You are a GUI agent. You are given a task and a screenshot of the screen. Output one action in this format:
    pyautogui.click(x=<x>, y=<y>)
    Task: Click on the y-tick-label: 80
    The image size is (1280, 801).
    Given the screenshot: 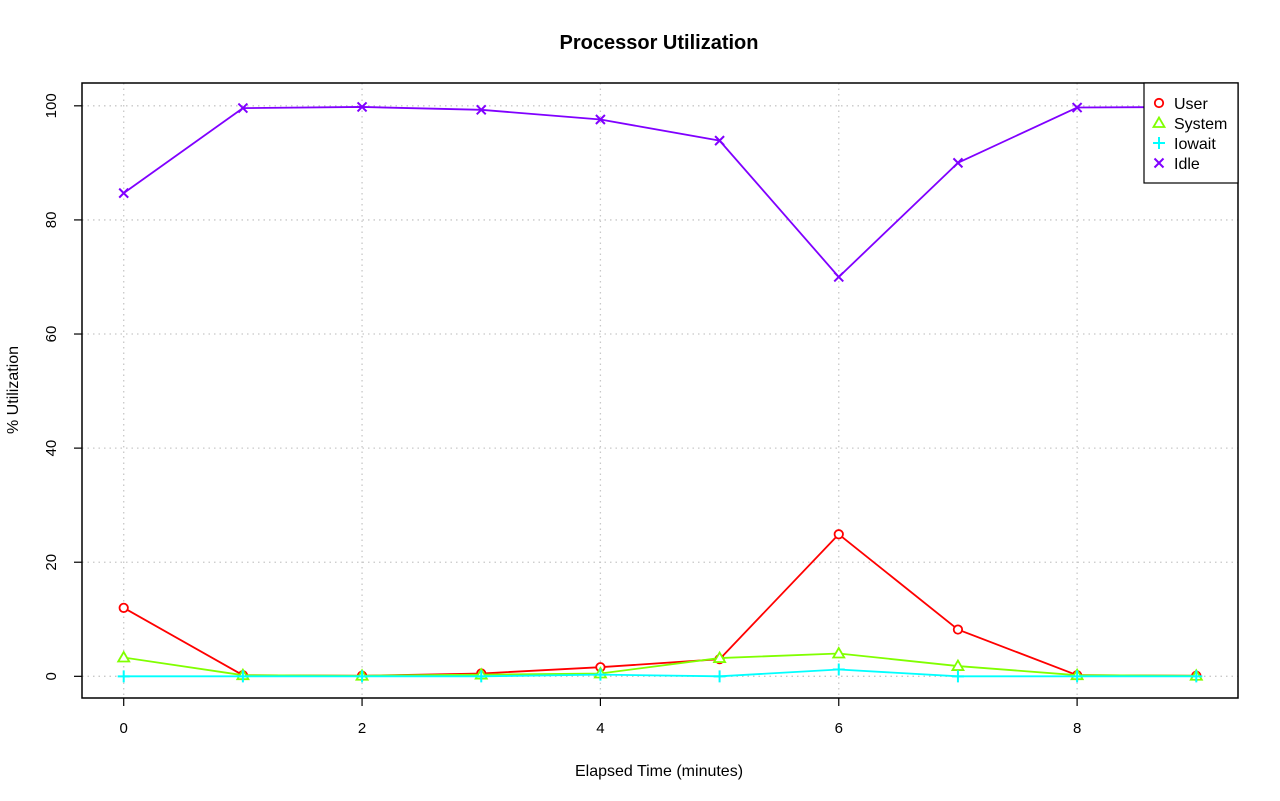 What is the action you would take?
    pyautogui.click(x=51, y=220)
    